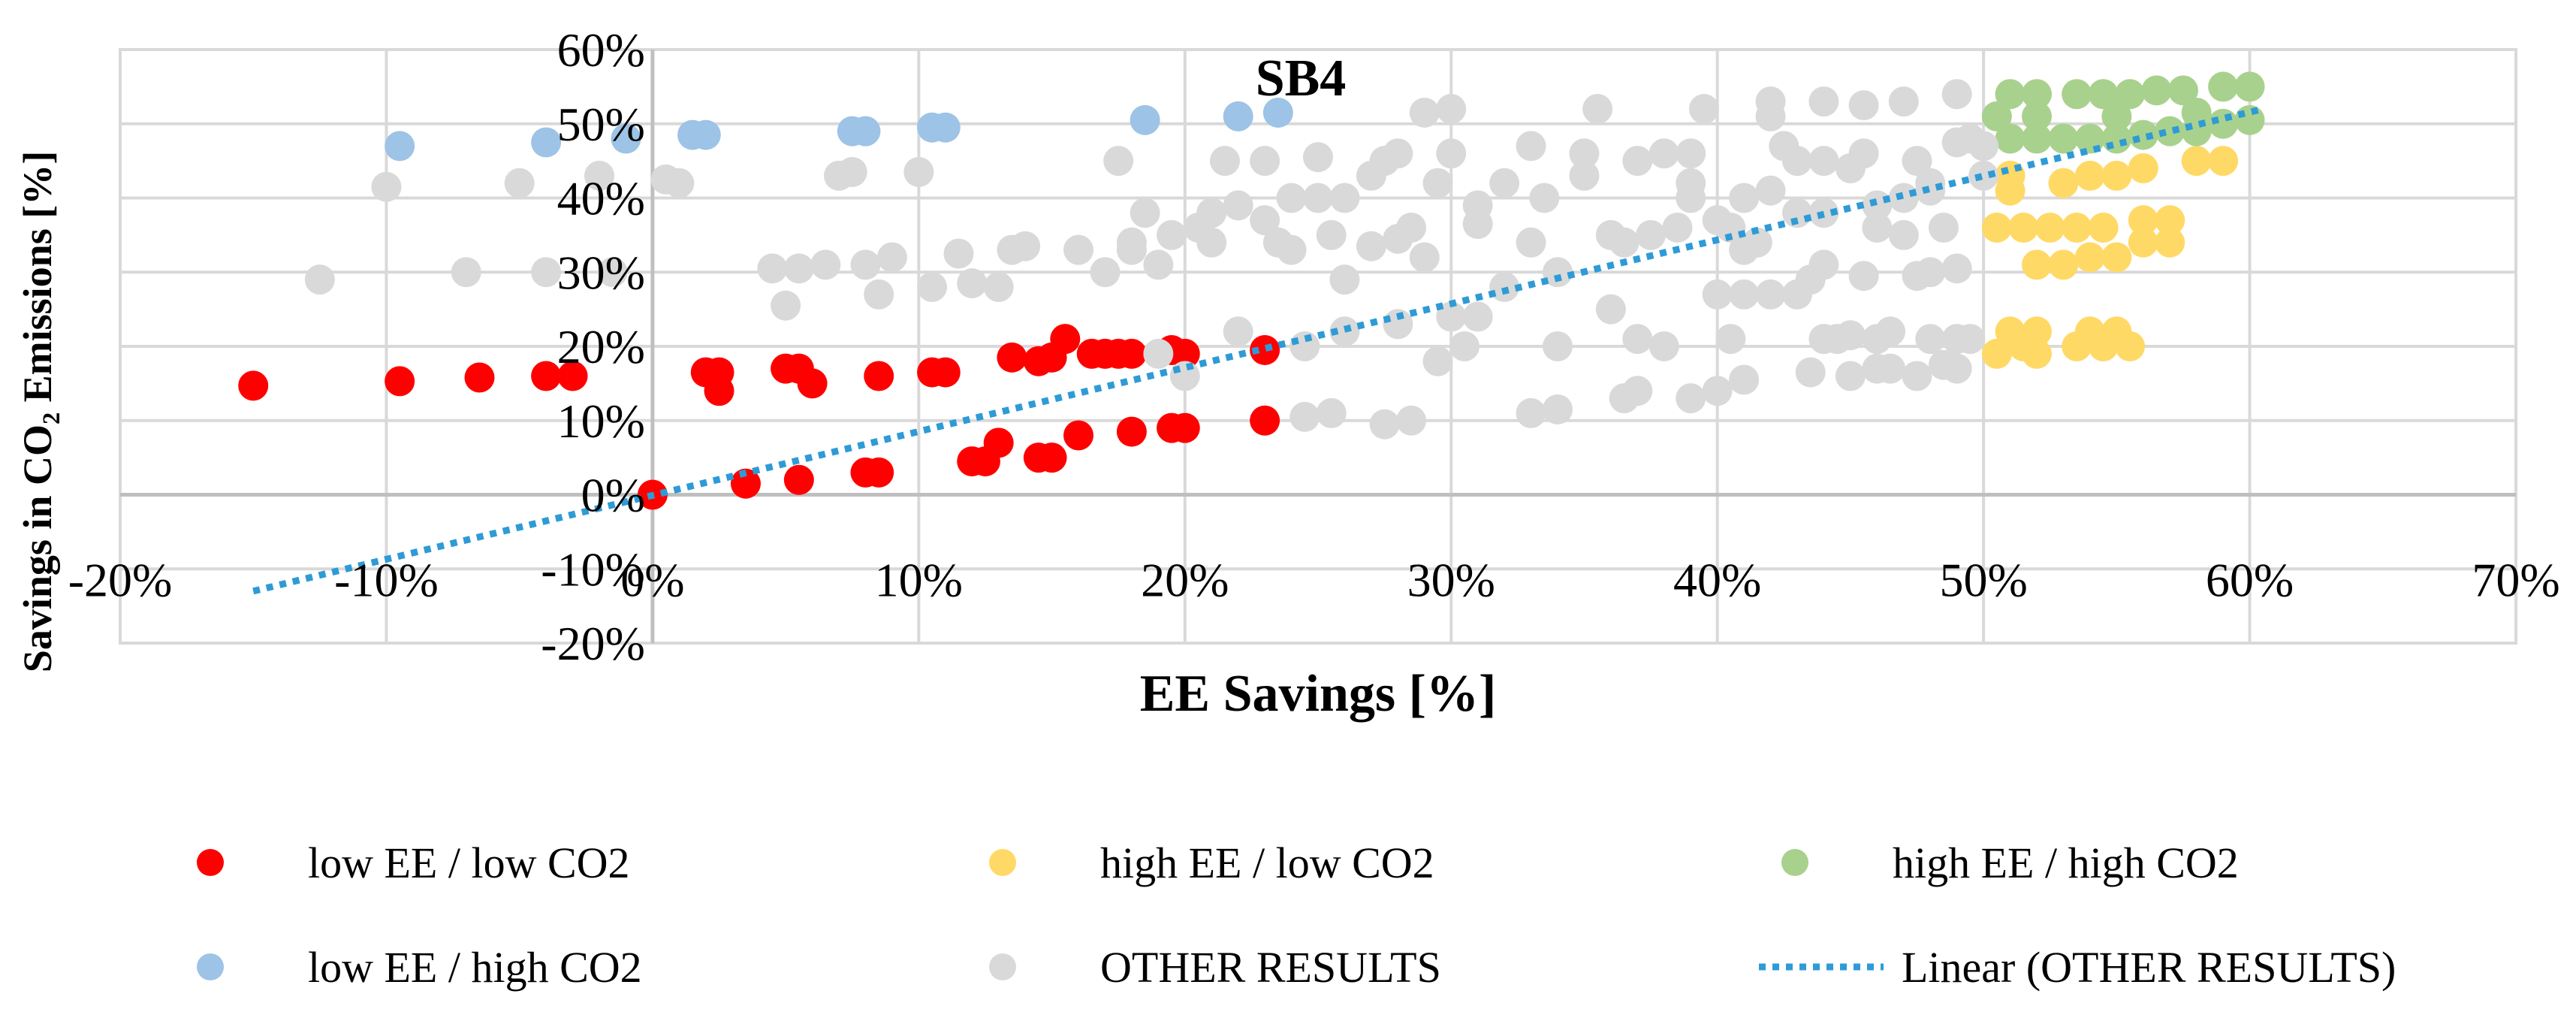  I want to click on y-axis-label: Savings in CO₂ Emissions [%], so click(37, 411).